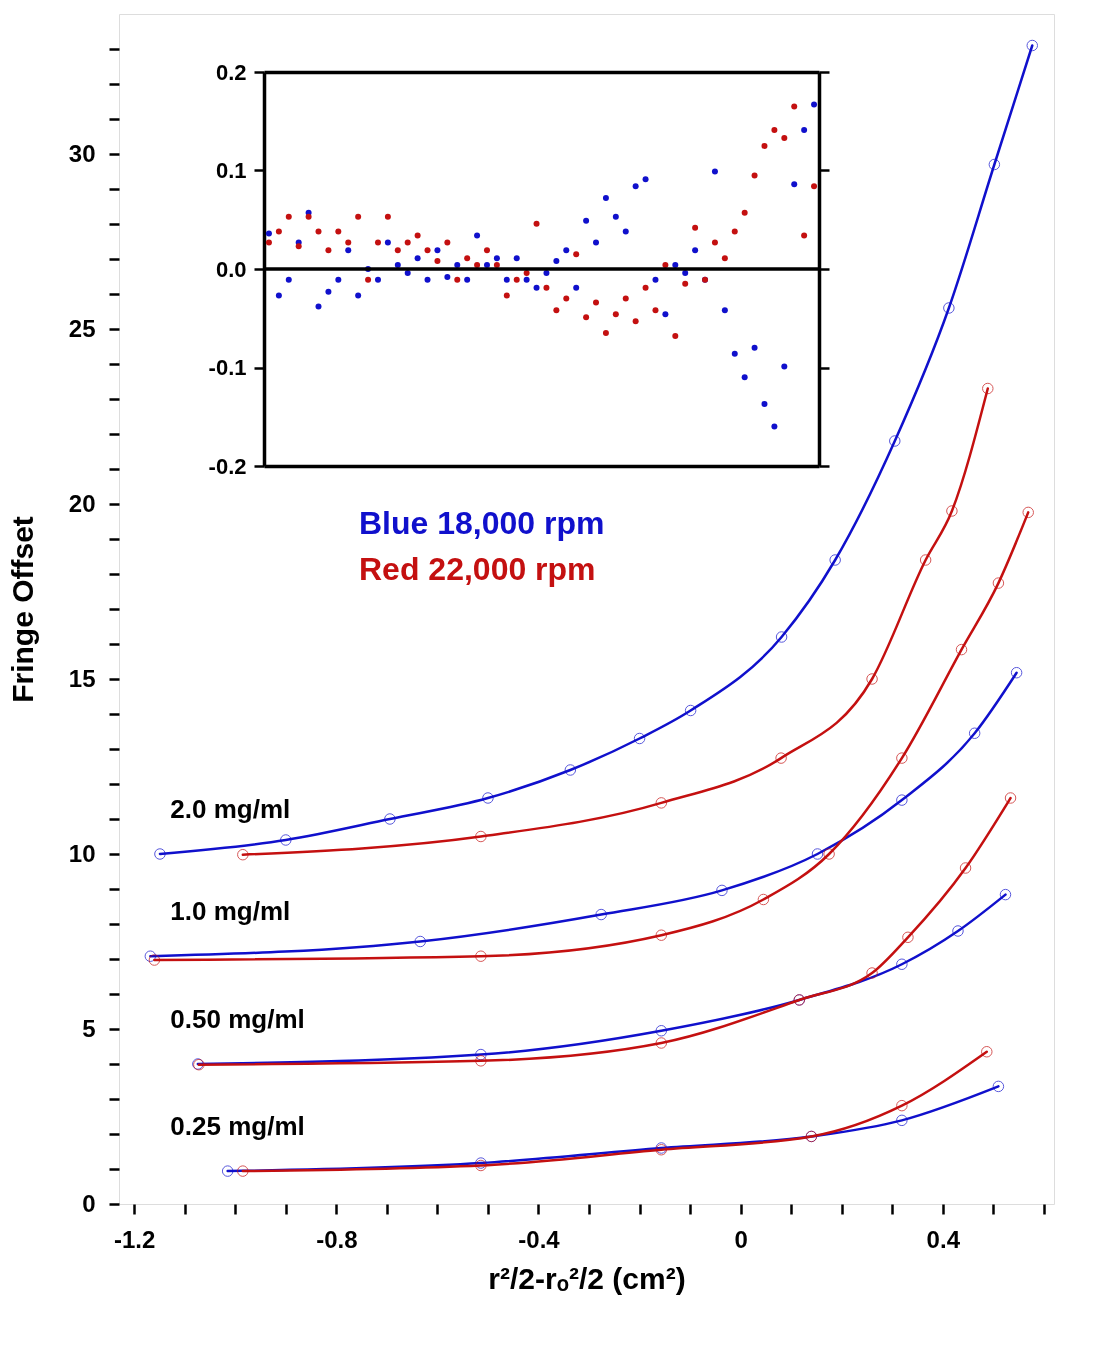 The width and height of the screenshot is (1108, 1351). I want to click on y-tick-label: 0, so click(89, 1203).